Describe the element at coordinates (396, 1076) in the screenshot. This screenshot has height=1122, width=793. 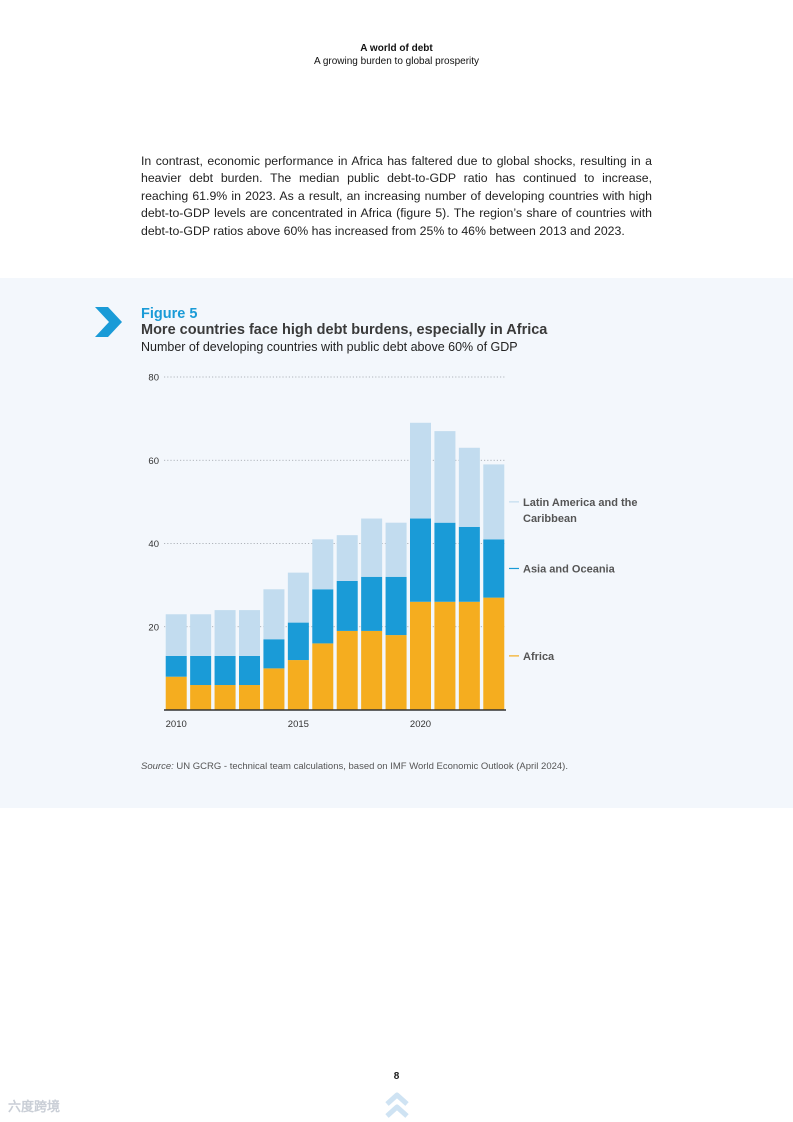
I see `page-number: 8` at that location.